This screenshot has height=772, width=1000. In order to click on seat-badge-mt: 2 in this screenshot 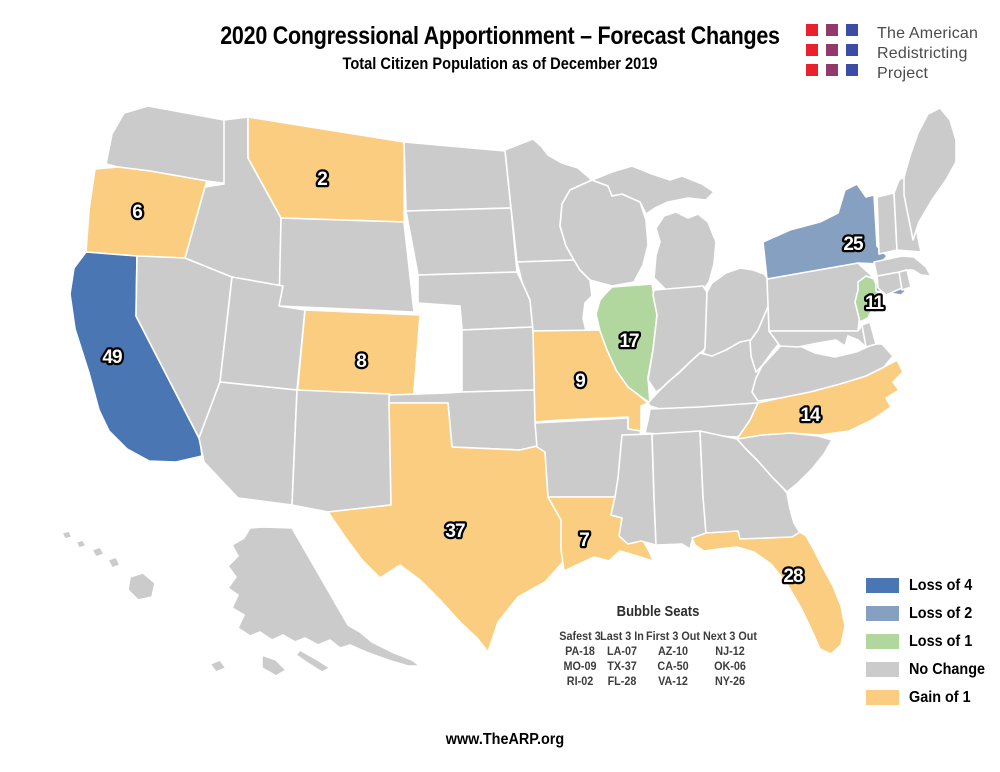, I will do `click(322, 179)`.